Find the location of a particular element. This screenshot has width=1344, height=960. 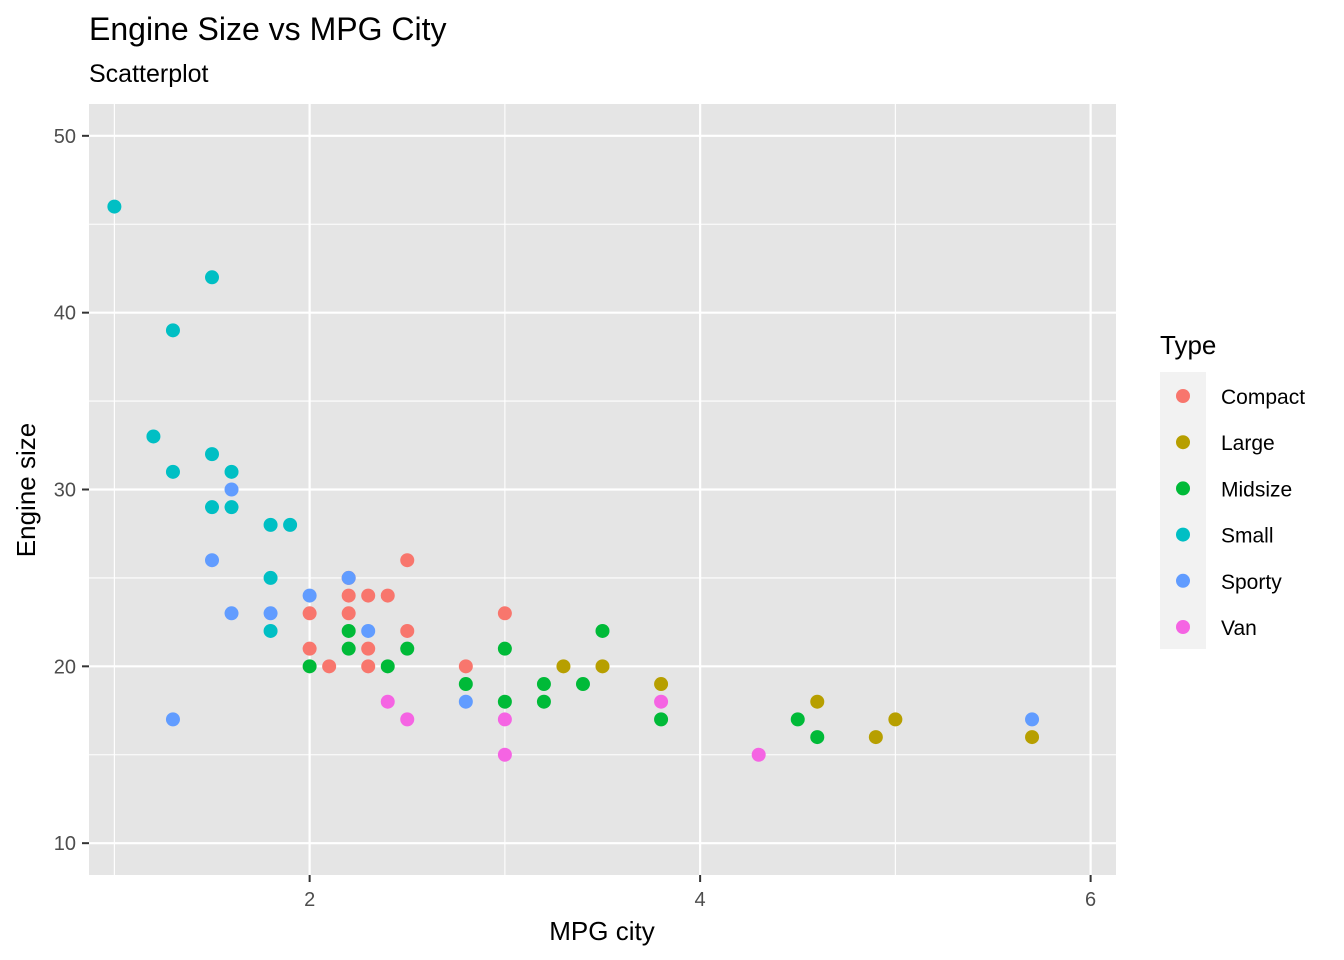

y-axis: 10 20 30 40 50 is located at coordinates (71, 490).